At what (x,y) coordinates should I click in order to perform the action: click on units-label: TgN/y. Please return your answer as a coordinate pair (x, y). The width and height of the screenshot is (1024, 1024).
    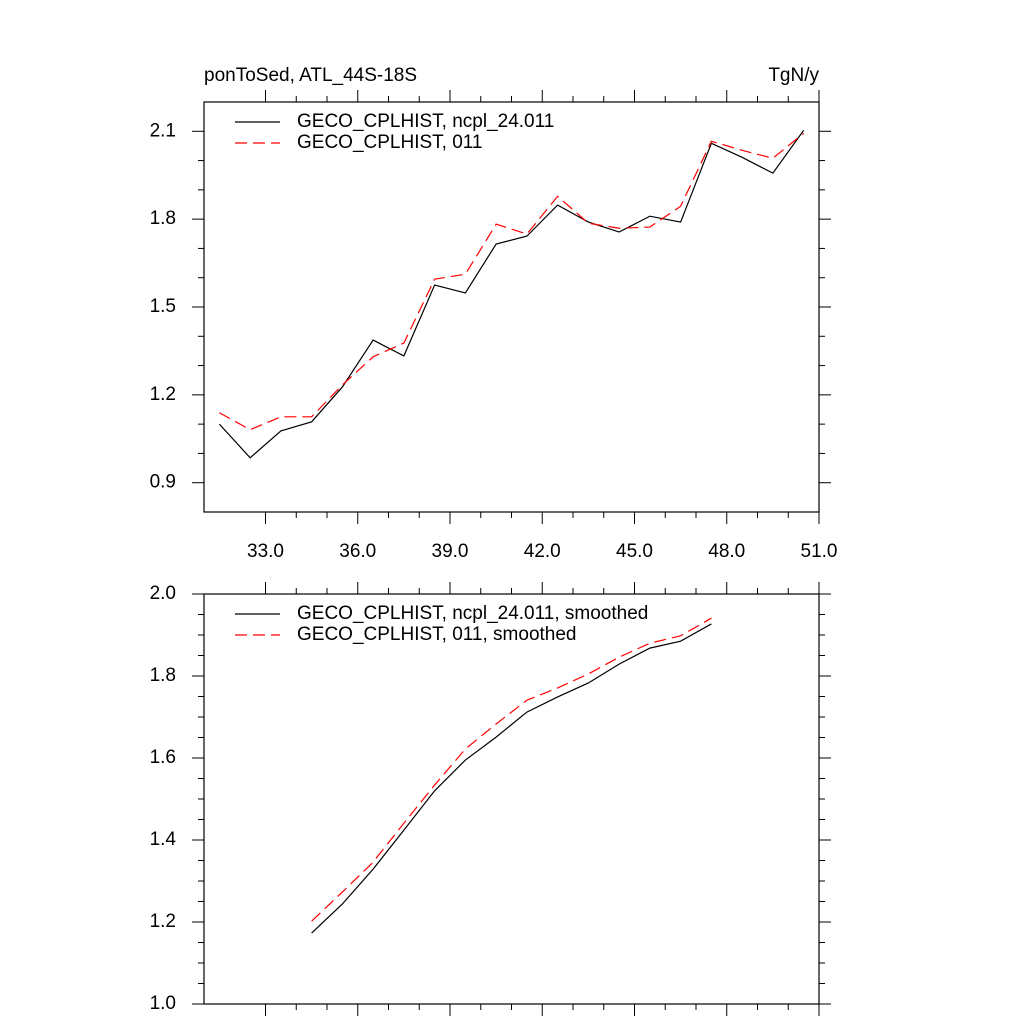
    Looking at the image, I should click on (793, 75).